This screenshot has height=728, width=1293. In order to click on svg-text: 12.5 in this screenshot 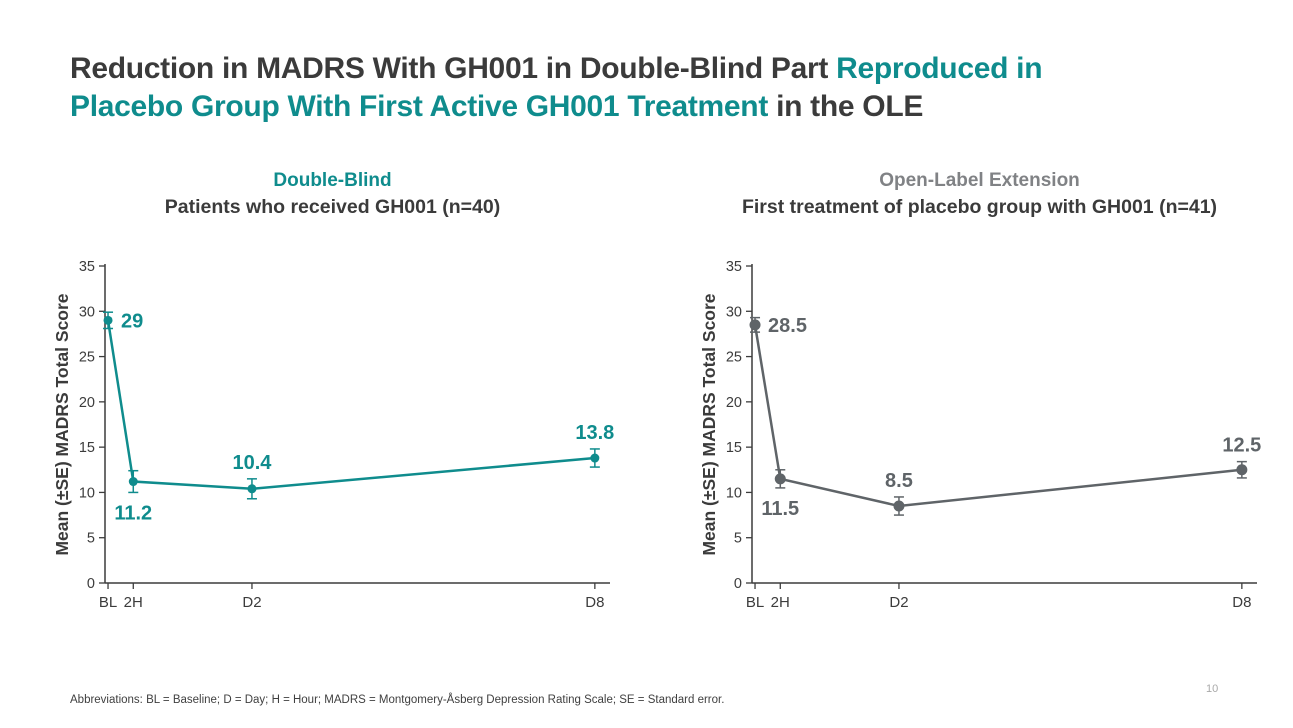, I will do `click(1241, 446)`.